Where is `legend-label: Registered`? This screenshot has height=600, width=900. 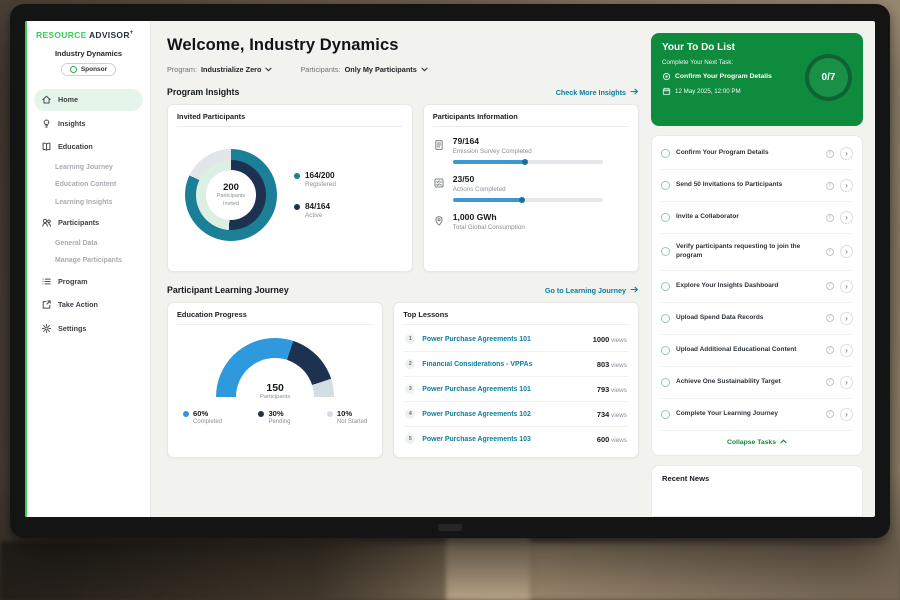 legend-label: Registered is located at coordinates (320, 184).